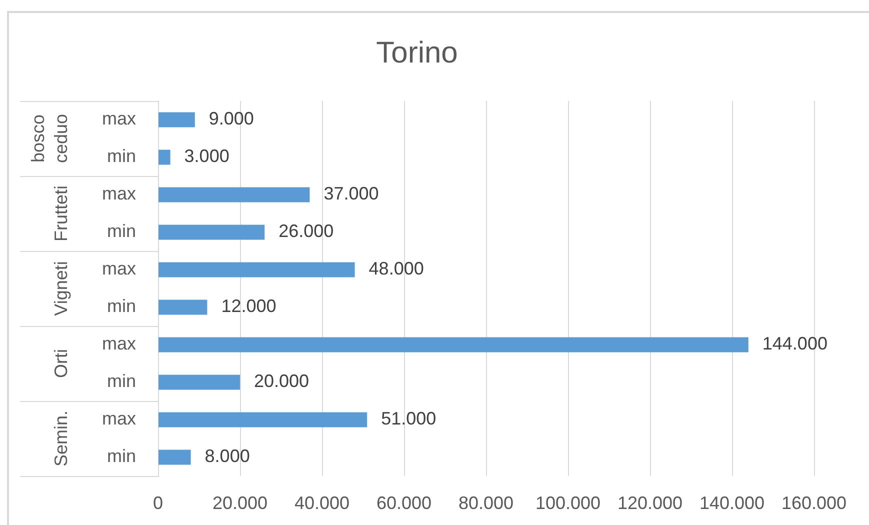  I want to click on x-tick-label: 20.000, so click(240, 502).